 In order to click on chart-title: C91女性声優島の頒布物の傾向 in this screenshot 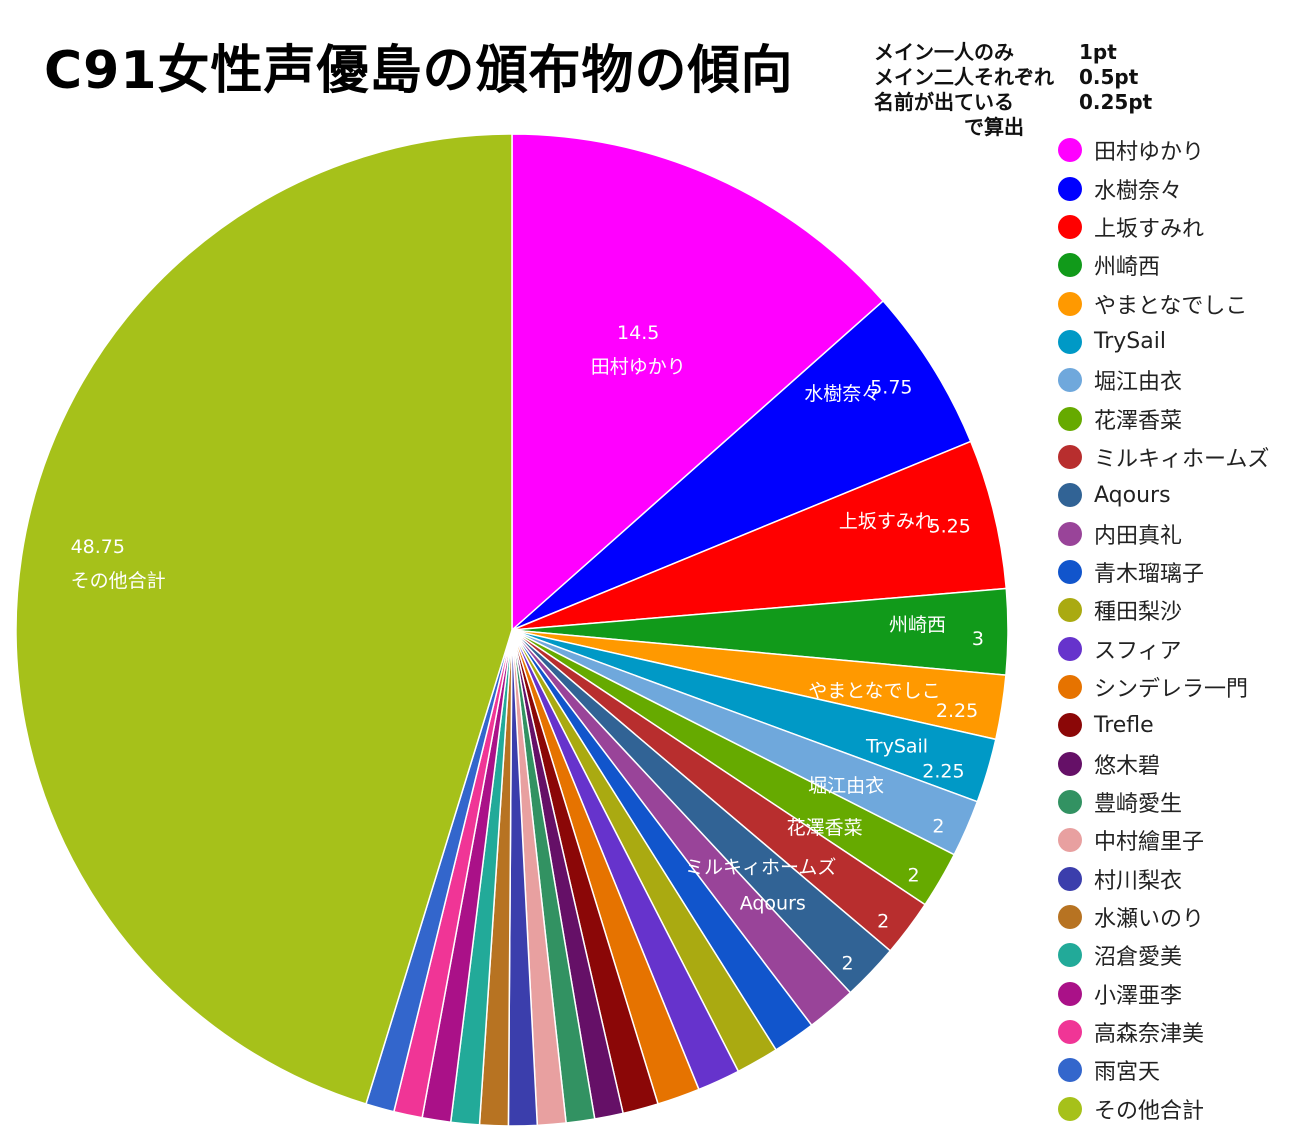, I will do `click(419, 71)`.